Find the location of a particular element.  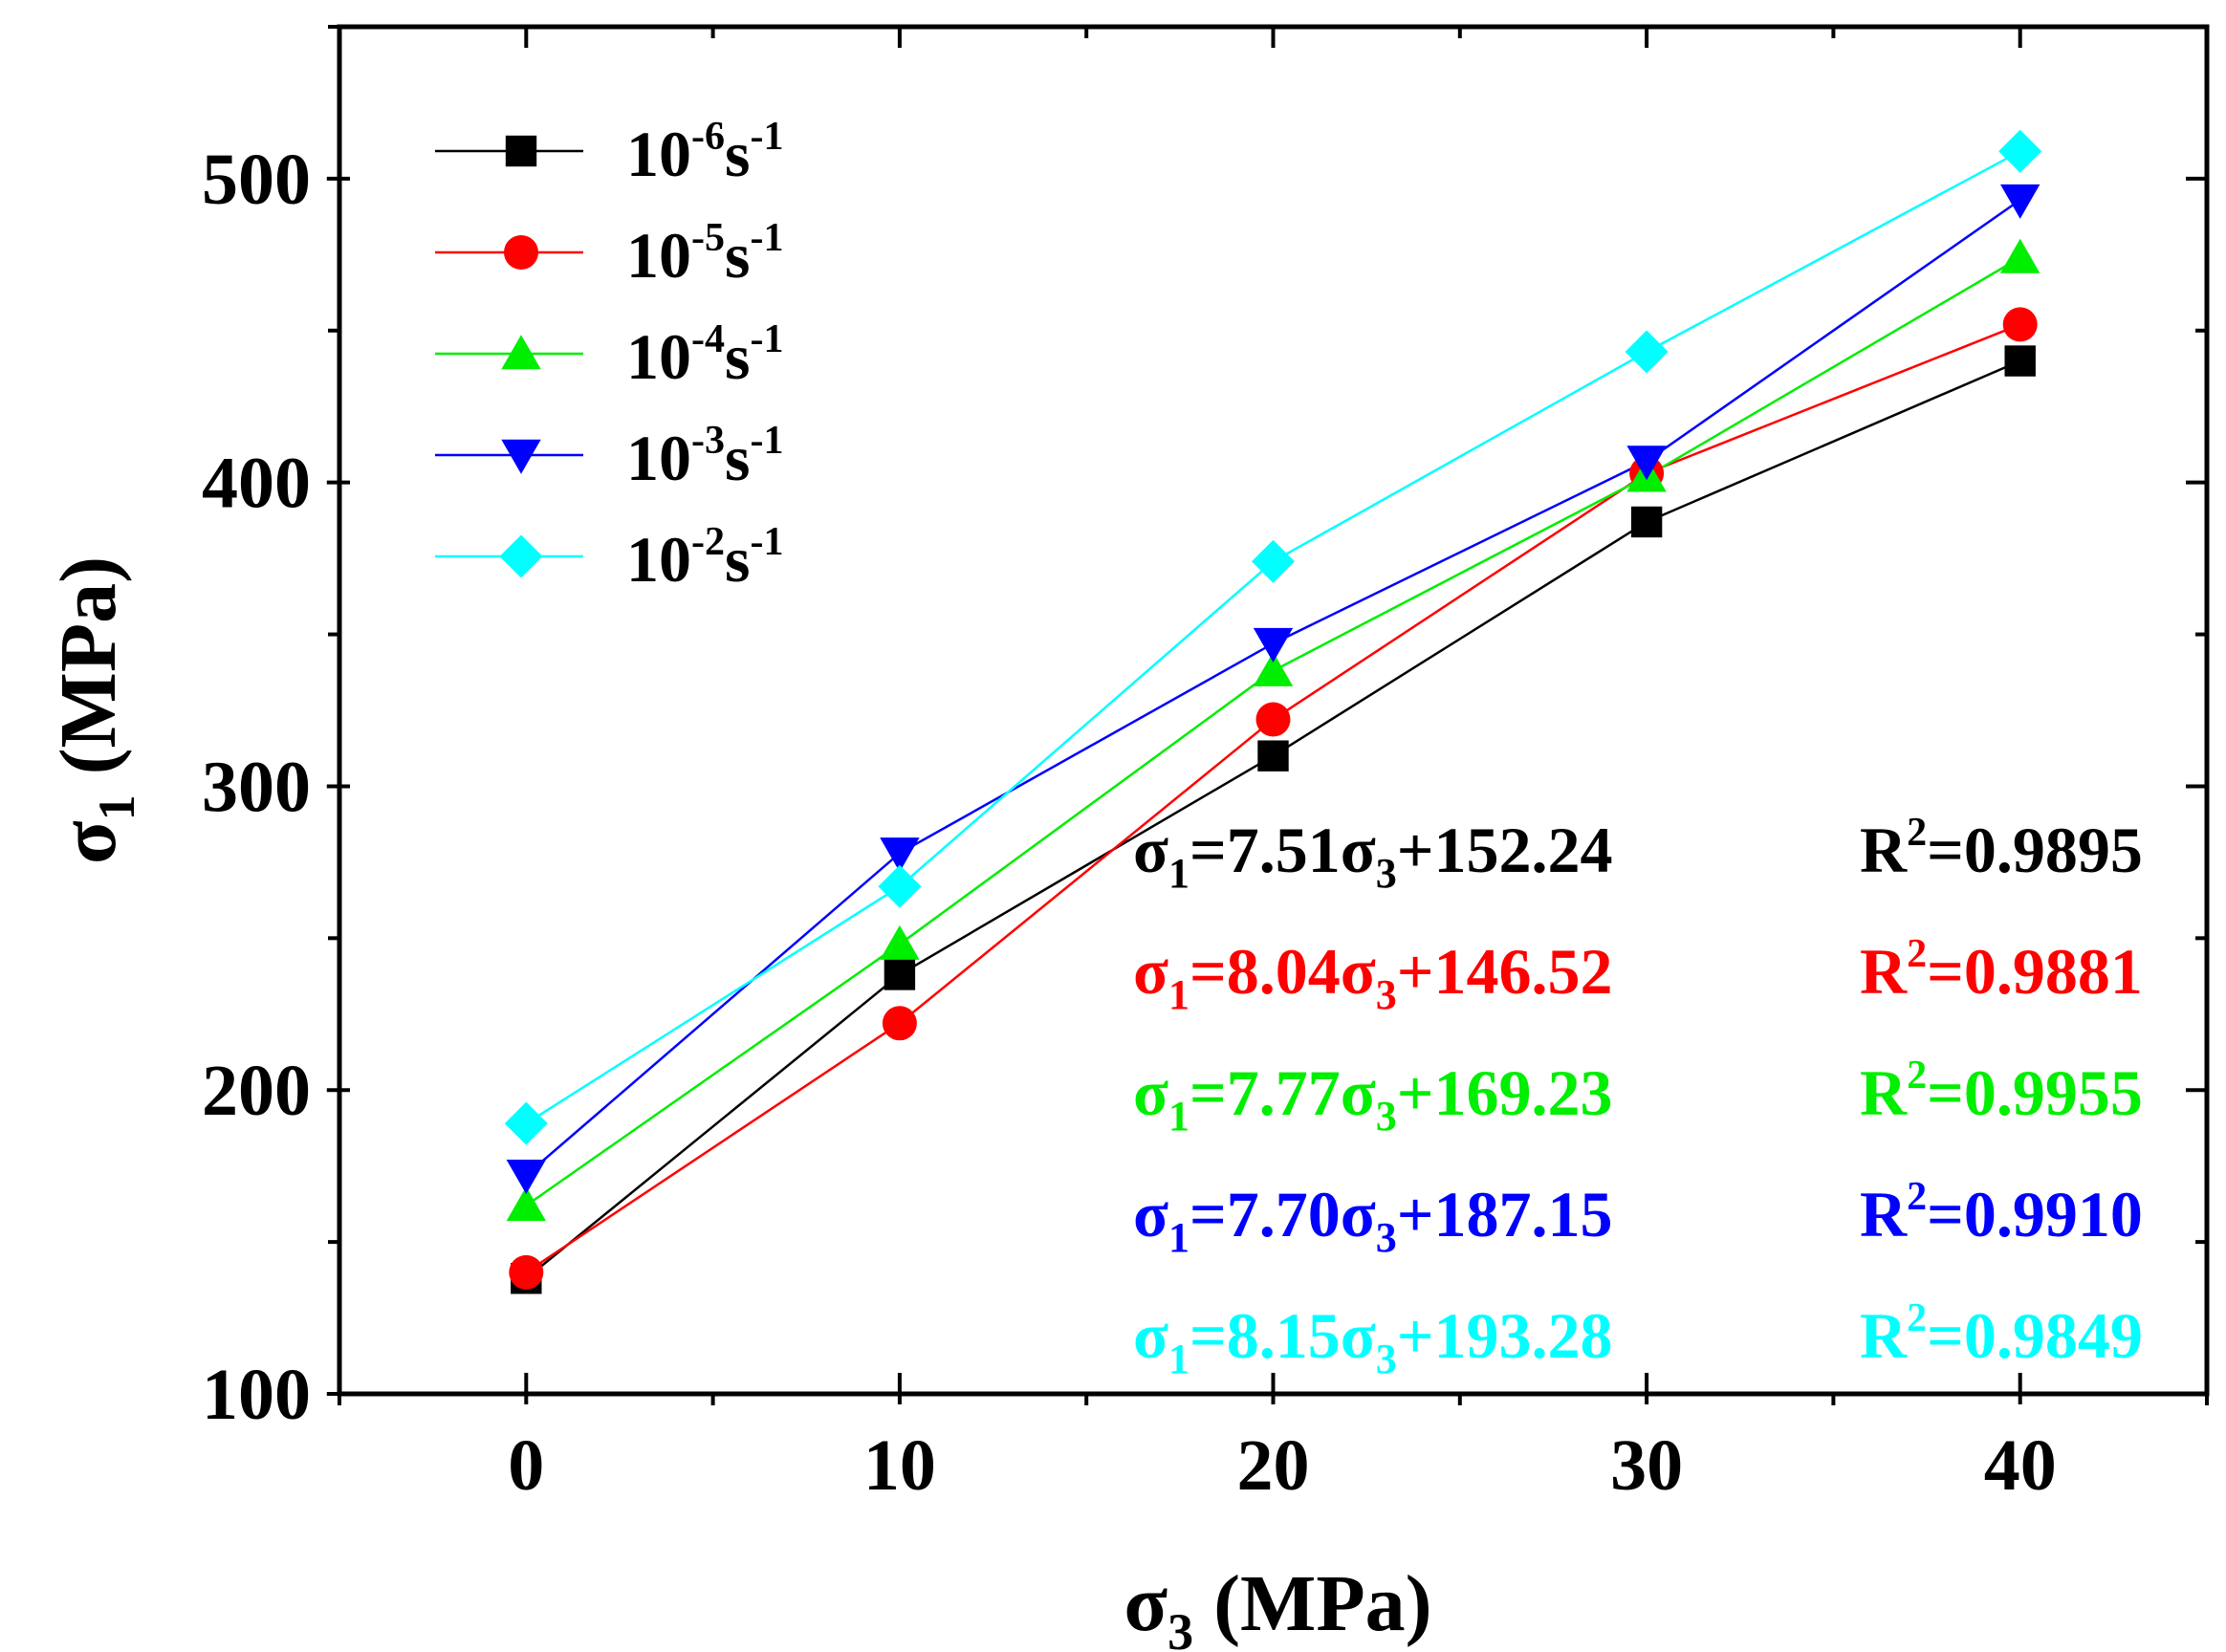

eq-intercept: +187.15 is located at coordinates (1505, 1214).